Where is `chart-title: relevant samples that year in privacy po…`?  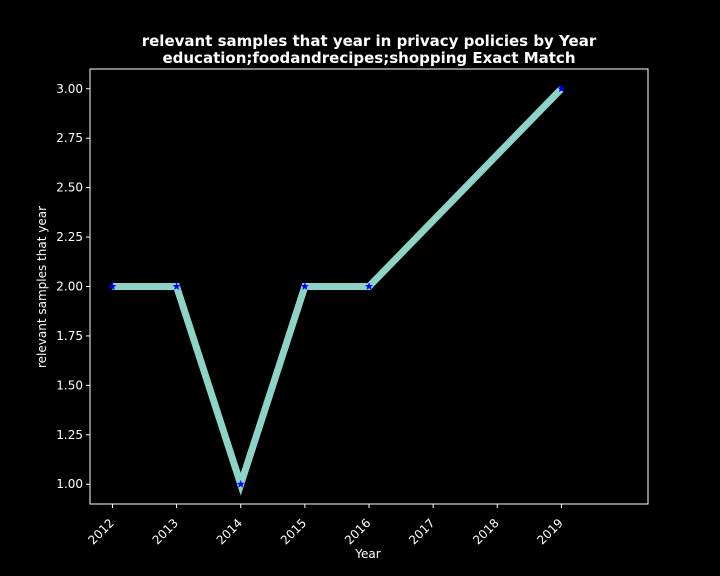
chart-title: relevant samples that year in privacy po… is located at coordinates (369, 41).